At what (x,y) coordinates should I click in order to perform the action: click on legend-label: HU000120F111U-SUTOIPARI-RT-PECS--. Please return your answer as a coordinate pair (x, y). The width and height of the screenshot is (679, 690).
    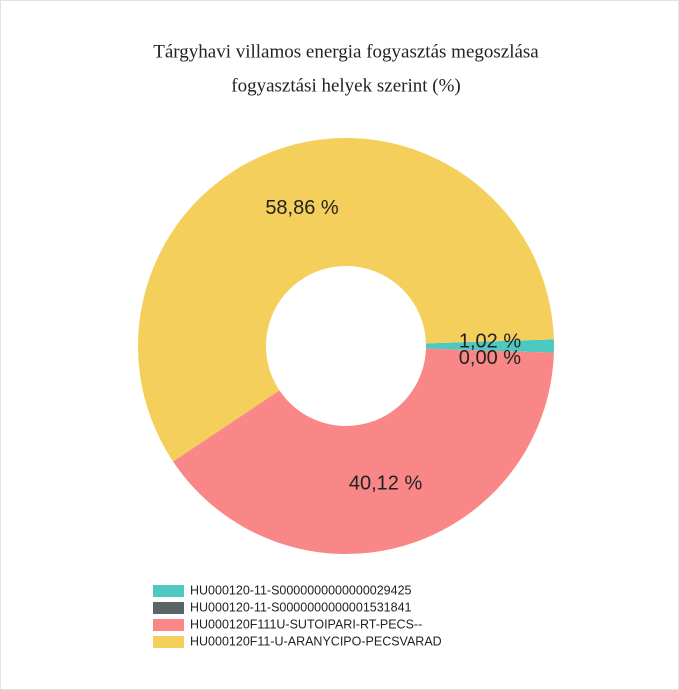
    Looking at the image, I should click on (306, 624).